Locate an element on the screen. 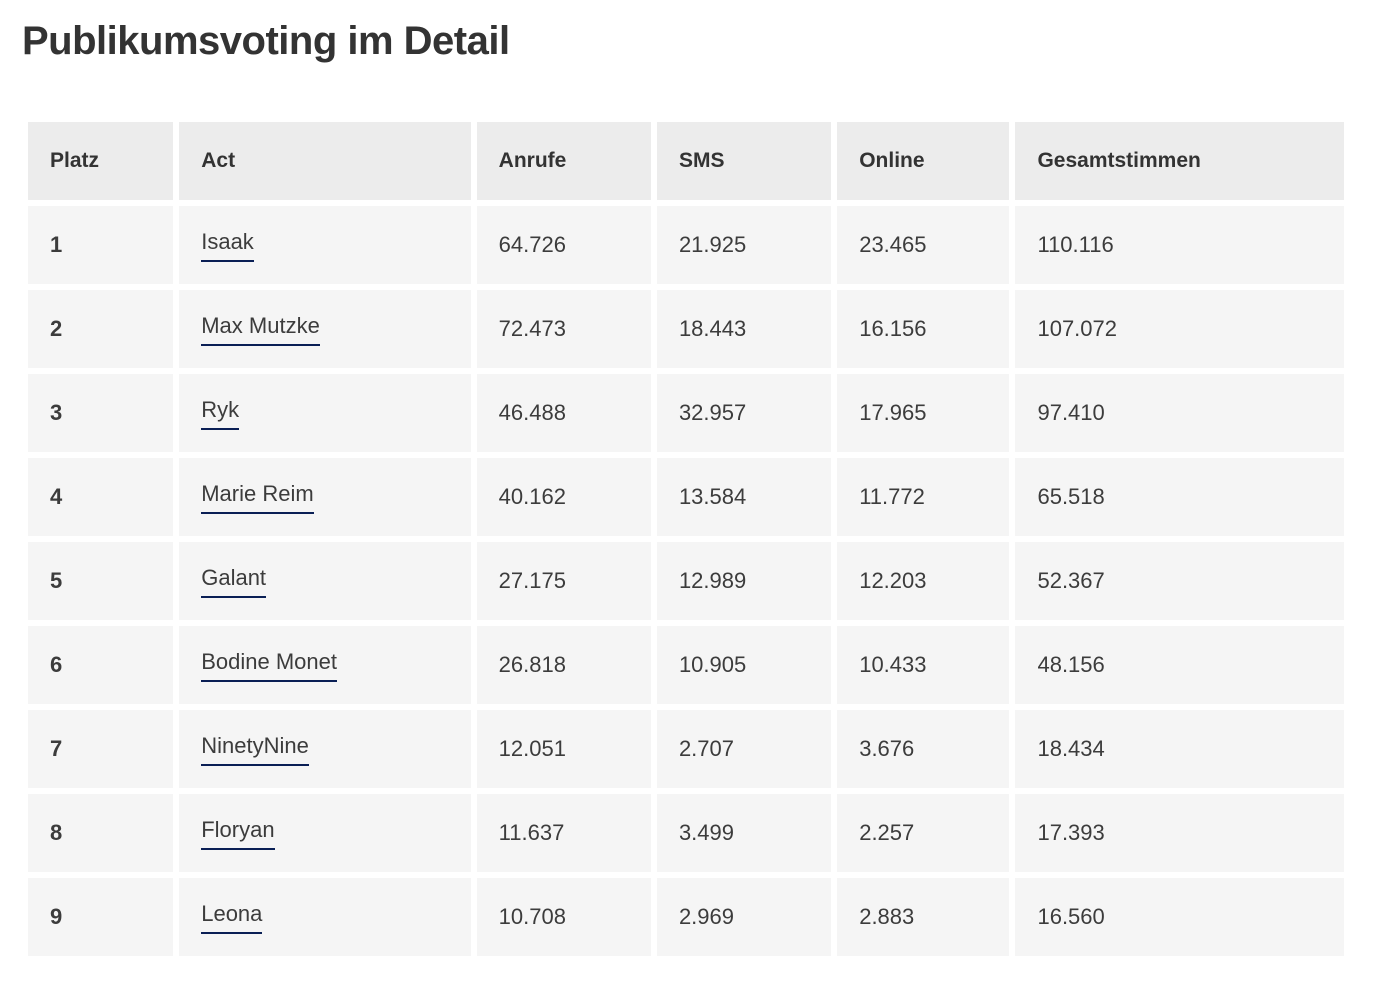 The image size is (1378, 988). anrufe-cell: 40.162 is located at coordinates (563, 497).